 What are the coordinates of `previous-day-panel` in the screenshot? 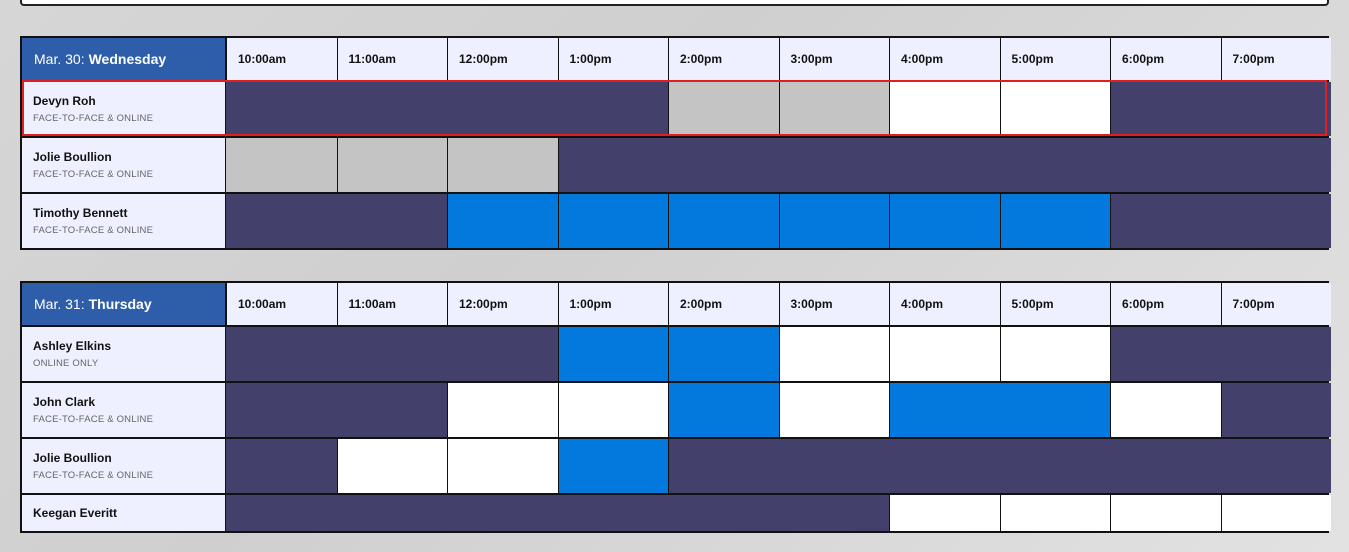 It's located at (674, 3).